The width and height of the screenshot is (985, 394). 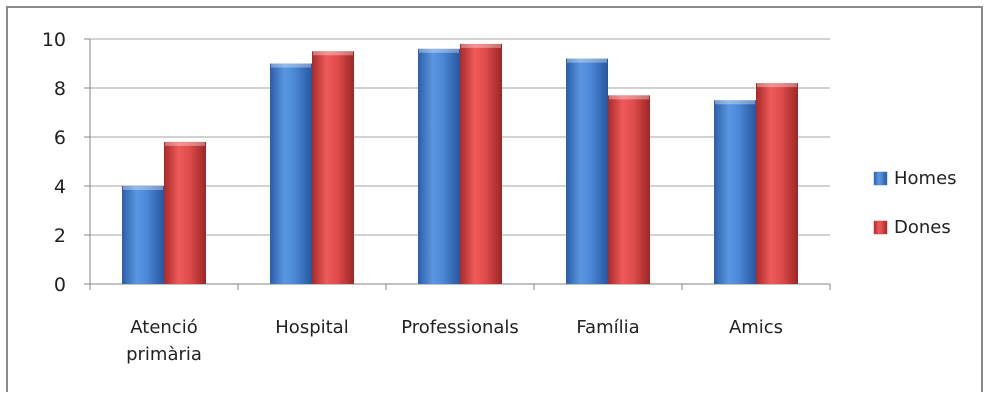 What do you see at coordinates (60, 89) in the screenshot?
I see `y-tick-label: 8` at bounding box center [60, 89].